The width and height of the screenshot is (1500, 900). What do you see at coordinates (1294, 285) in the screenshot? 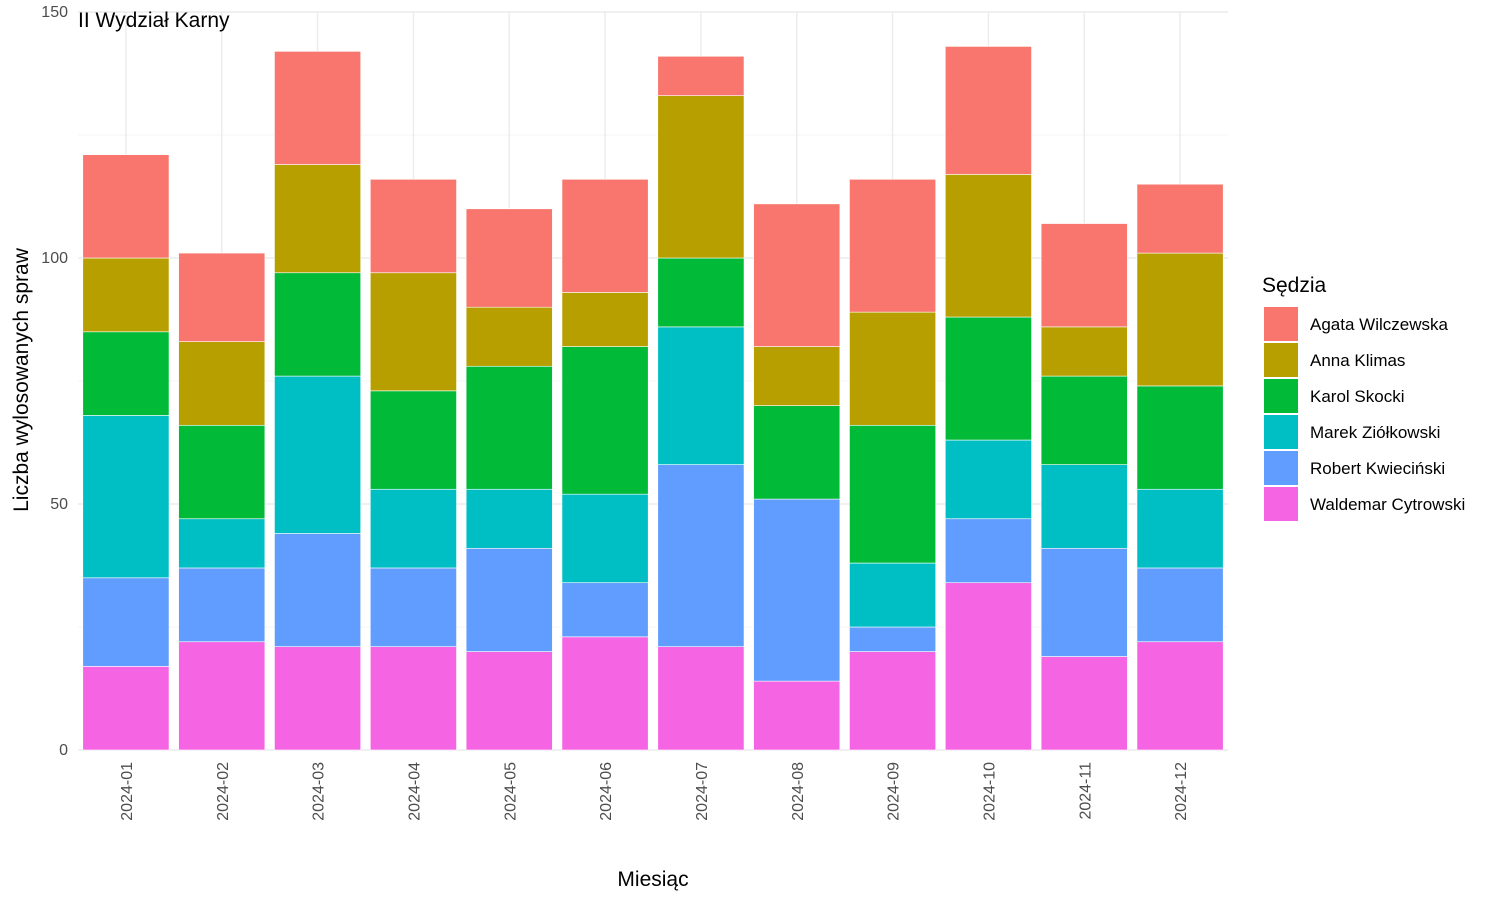
I see `legend-title: Sędzia` at bounding box center [1294, 285].